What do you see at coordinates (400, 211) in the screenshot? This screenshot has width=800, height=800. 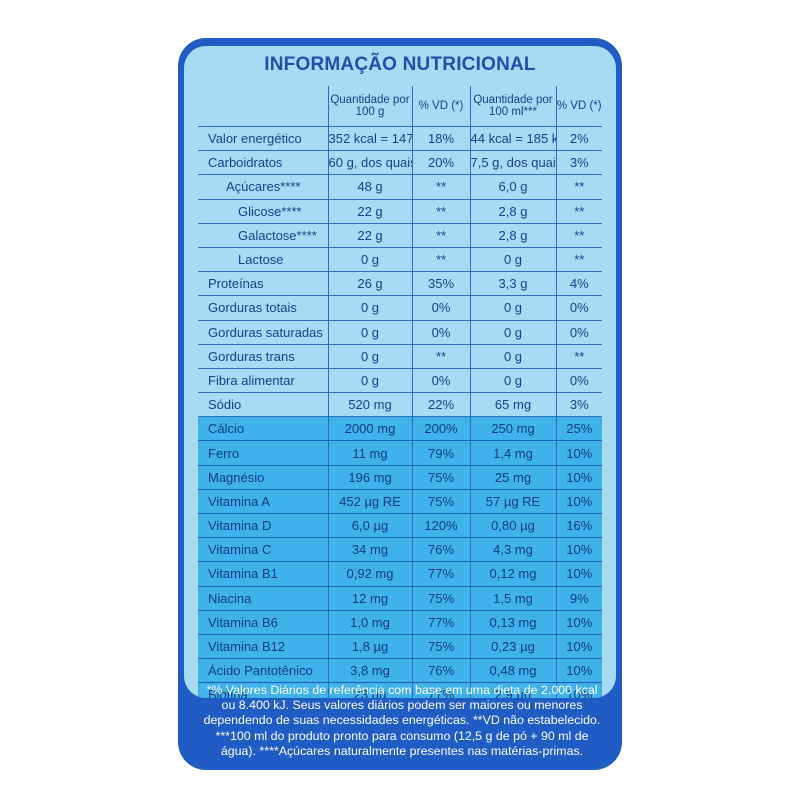 I see `table-row: Glicose**** 22 g ** 2,8 g **` at bounding box center [400, 211].